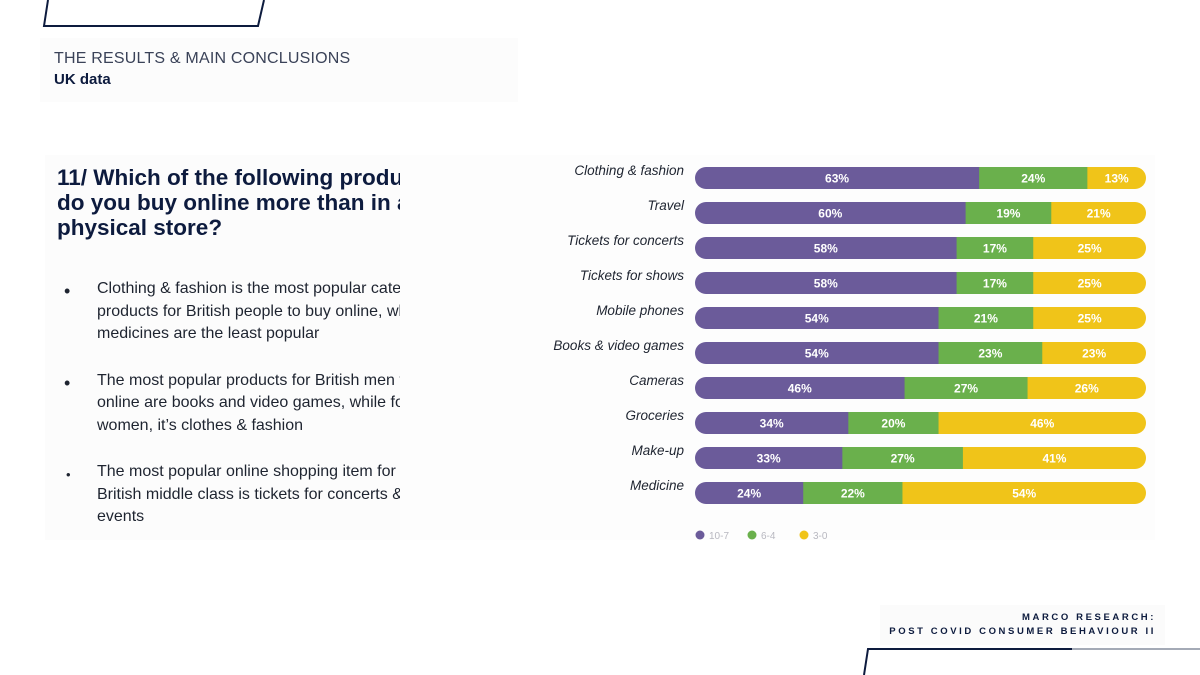 The height and width of the screenshot is (675, 1200). Describe the element at coordinates (632, 275) in the screenshot. I see `category-label: Tickets for shows` at that location.